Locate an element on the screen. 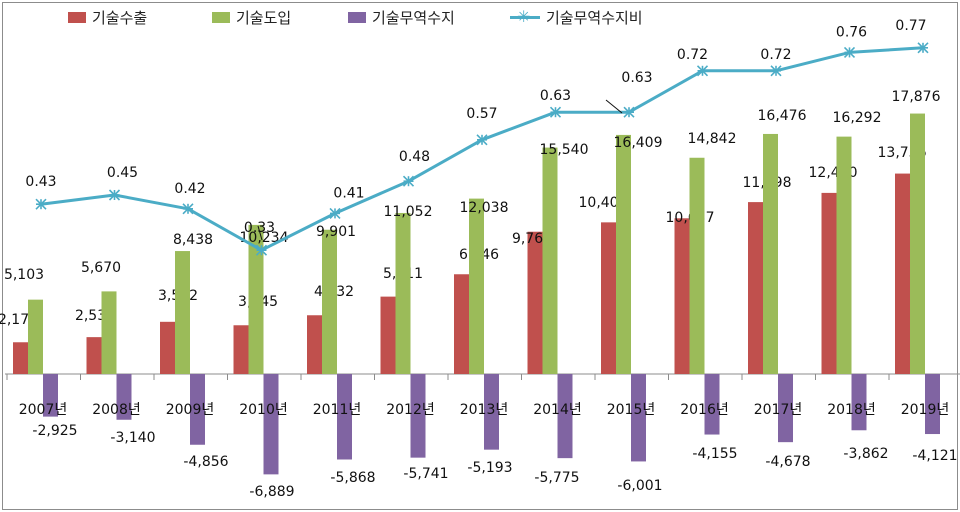 This screenshot has width=960, height=512. x-tick-label: 2018년 is located at coordinates (851, 410).